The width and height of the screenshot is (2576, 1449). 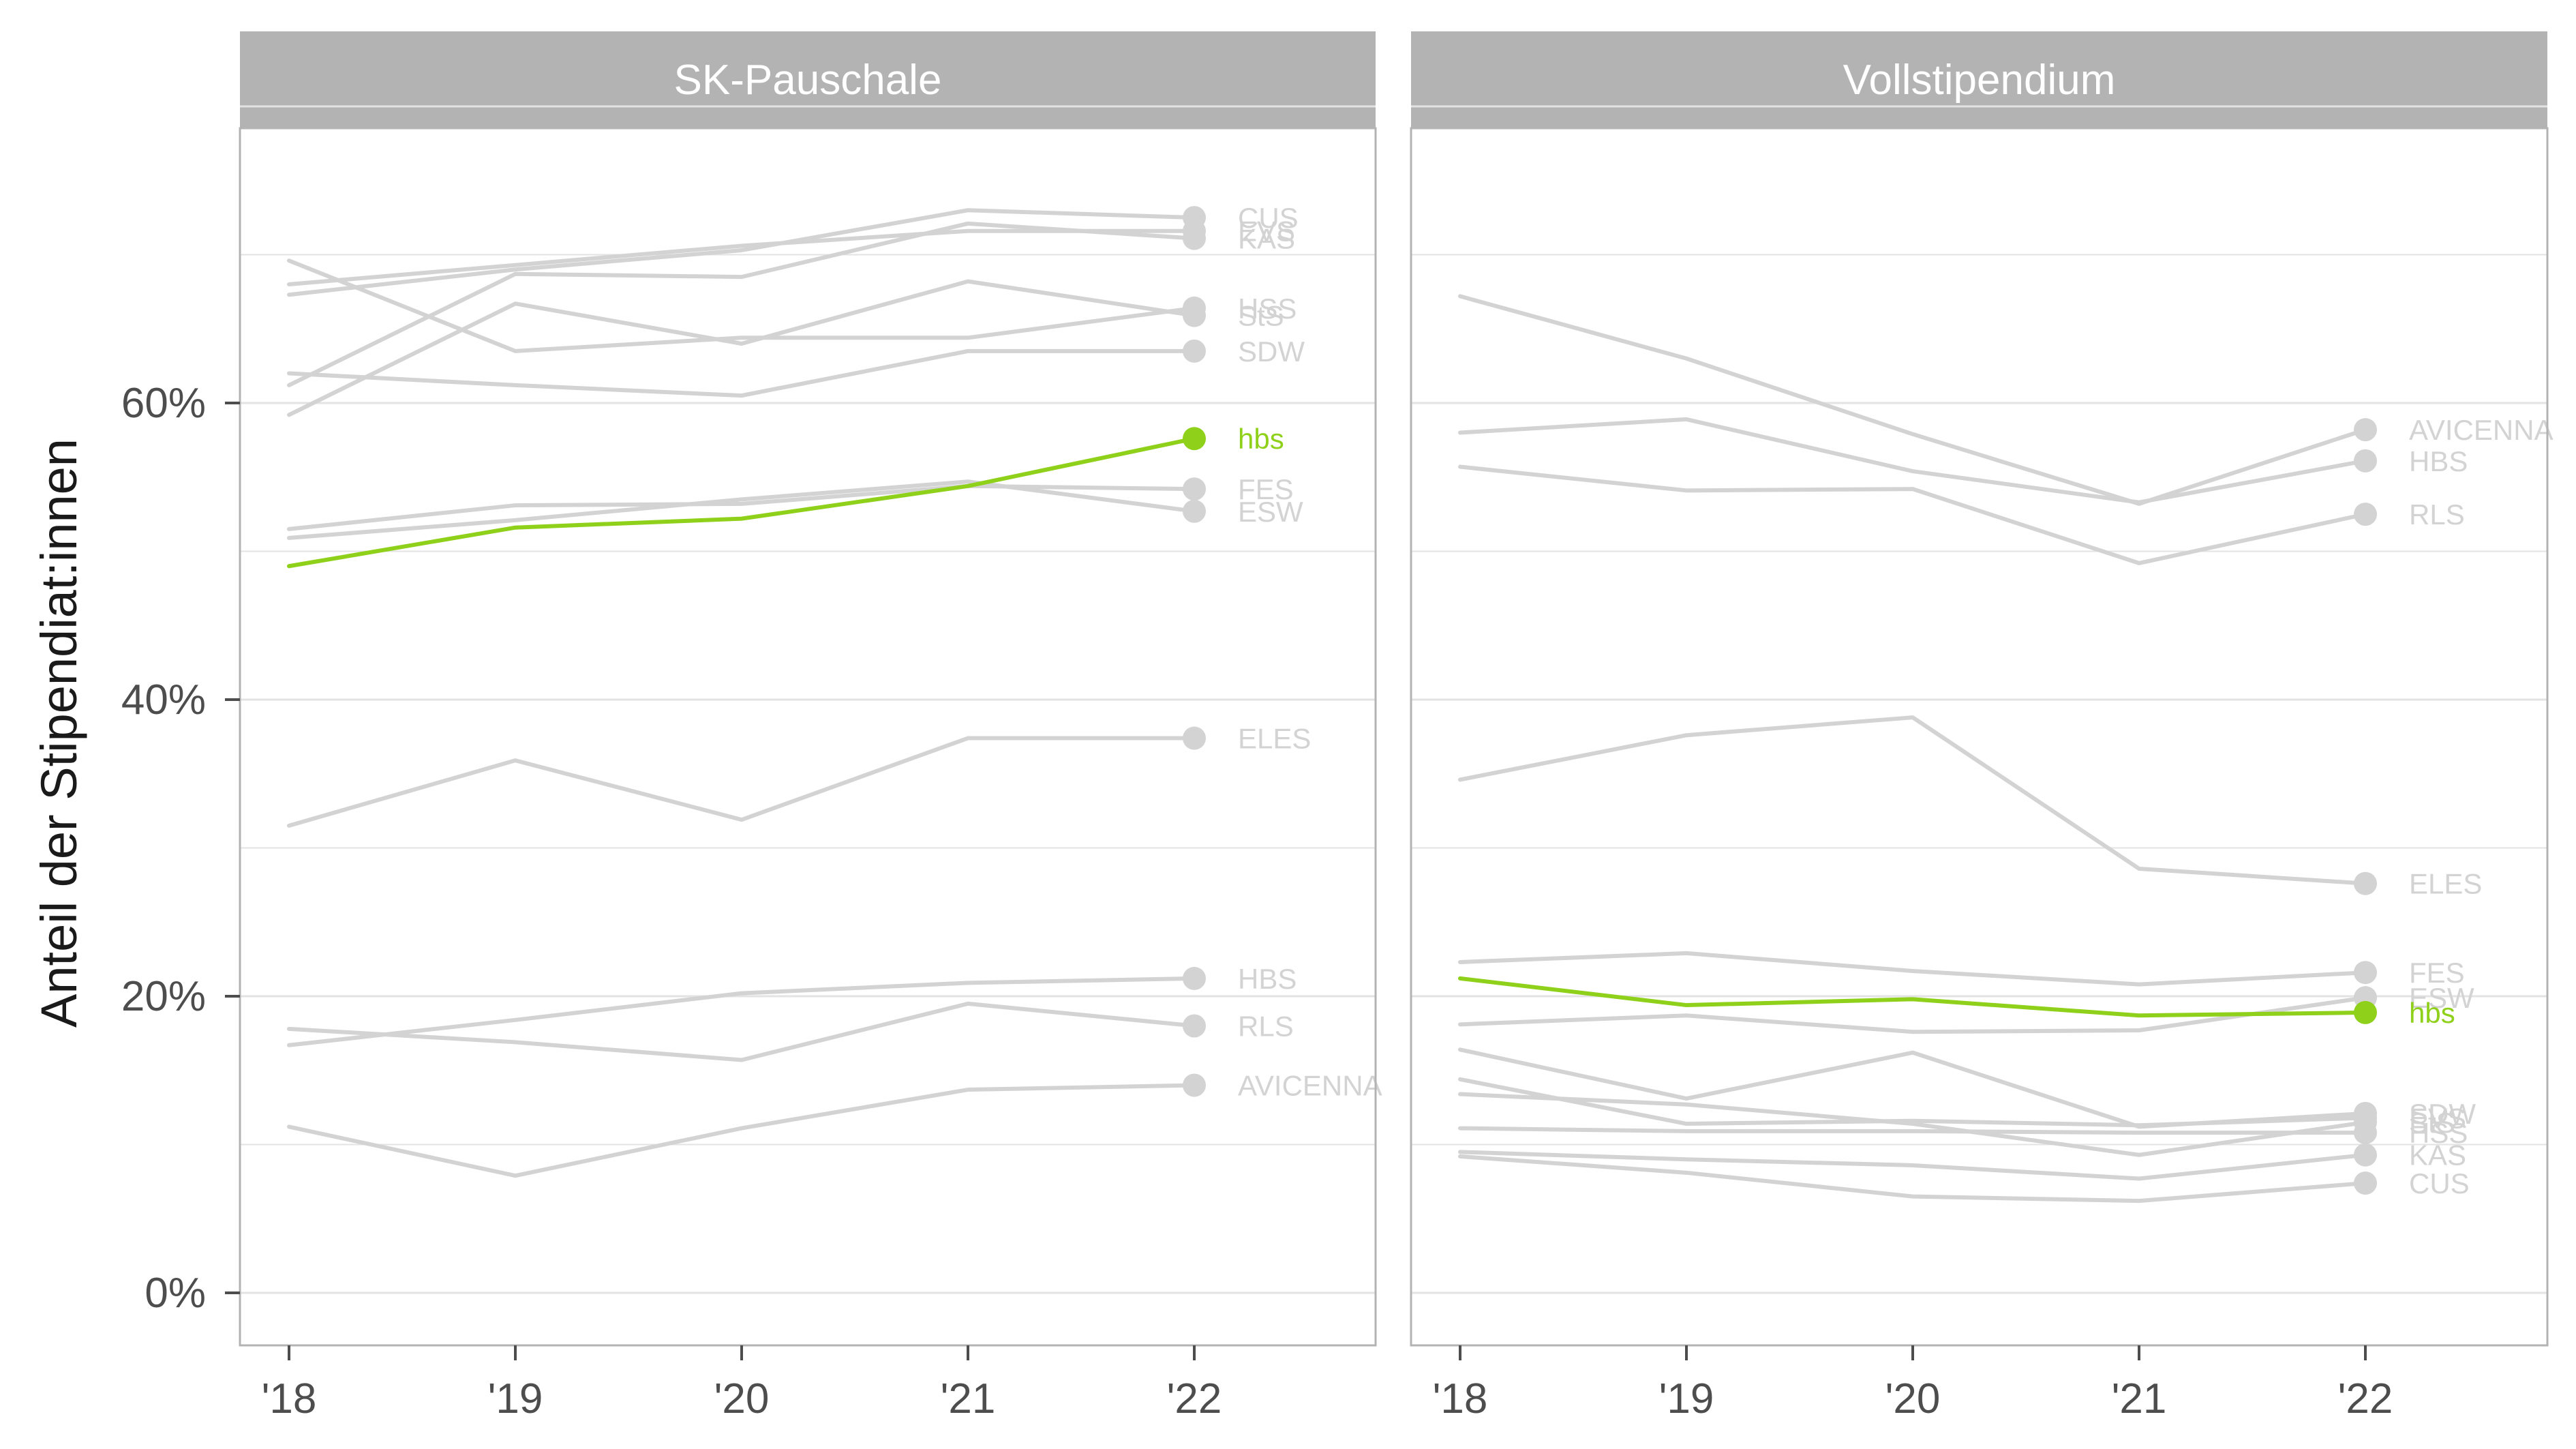 What do you see at coordinates (2365, 514) in the screenshot?
I see `series-end-point-vollstipendium-rls` at bounding box center [2365, 514].